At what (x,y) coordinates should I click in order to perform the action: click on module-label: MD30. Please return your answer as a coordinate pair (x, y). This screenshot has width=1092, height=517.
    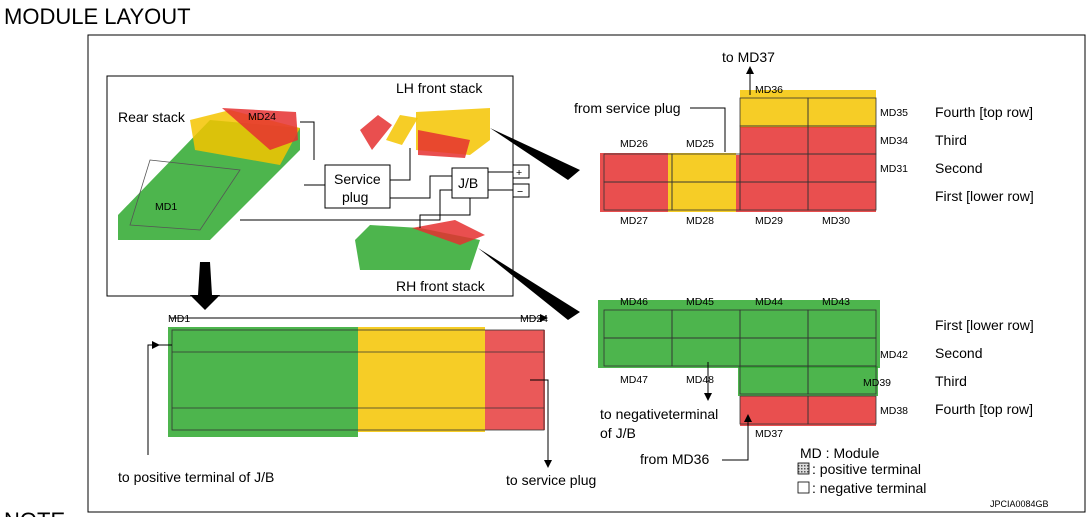
    Looking at the image, I should click on (836, 221).